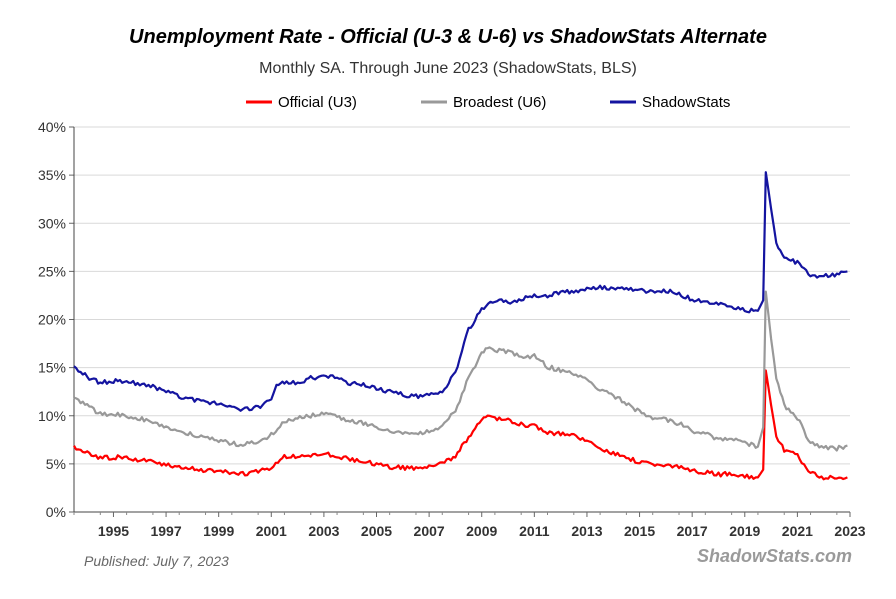 Image resolution: width=896 pixels, height=599 pixels. I want to click on x-tick-label: 2007, so click(429, 531).